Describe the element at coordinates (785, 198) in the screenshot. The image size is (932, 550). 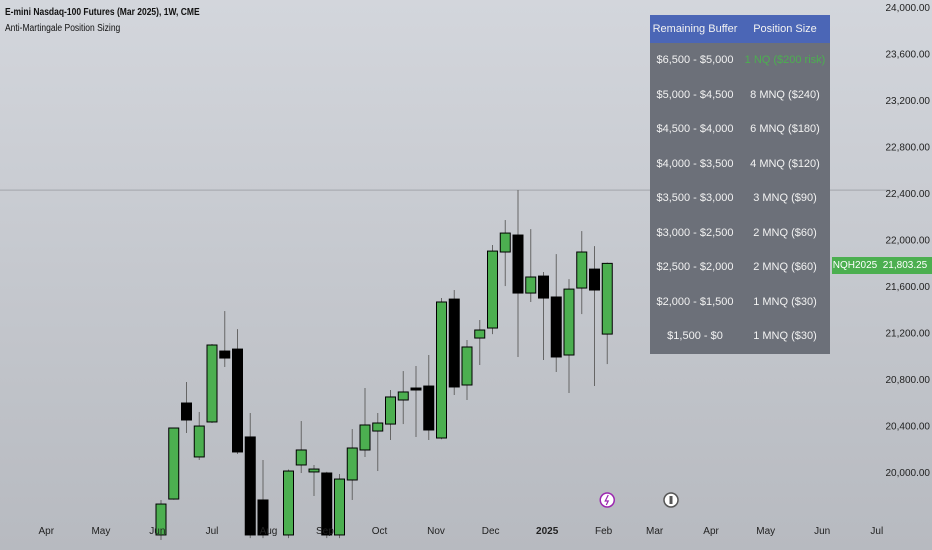
I see `position-size-cell: 3 MNQ ($90)` at that location.